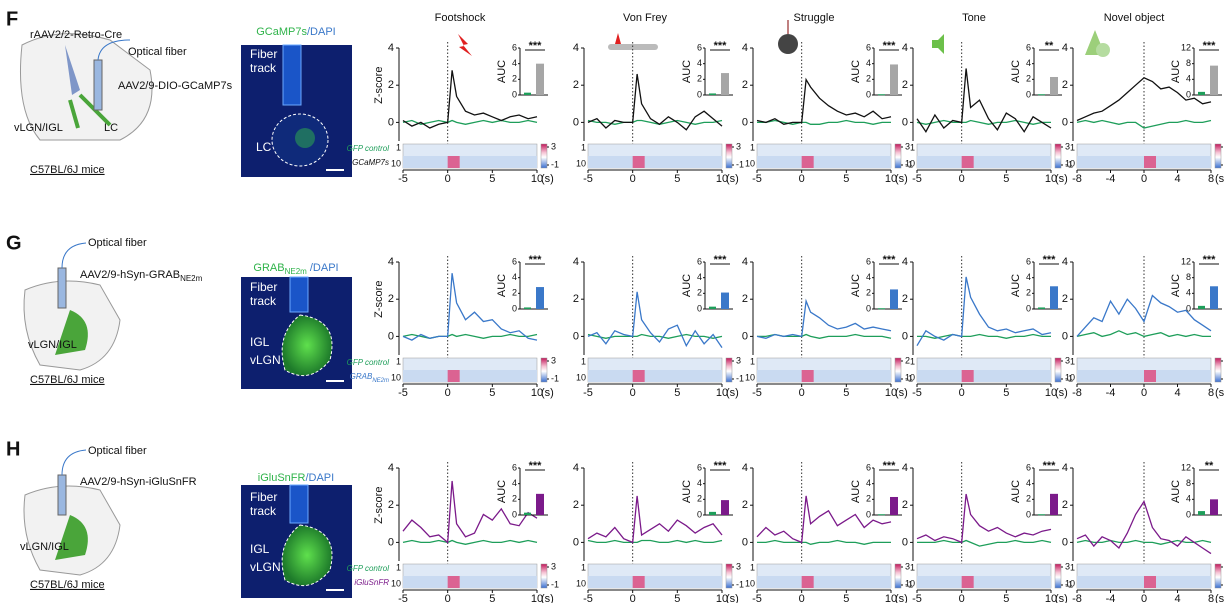 This screenshot has width=1224, height=608. Describe the element at coordinates (260, 342) in the screenshot. I see `image-label: IGL` at that location.